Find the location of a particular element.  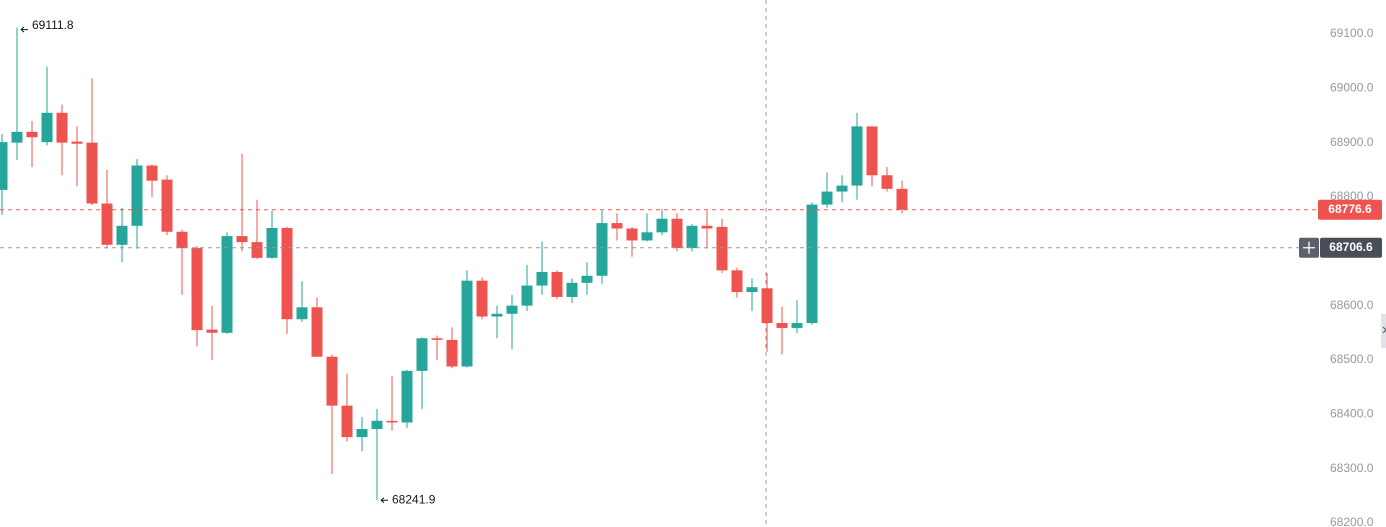

scale-handle is located at coordinates (1383, 331).